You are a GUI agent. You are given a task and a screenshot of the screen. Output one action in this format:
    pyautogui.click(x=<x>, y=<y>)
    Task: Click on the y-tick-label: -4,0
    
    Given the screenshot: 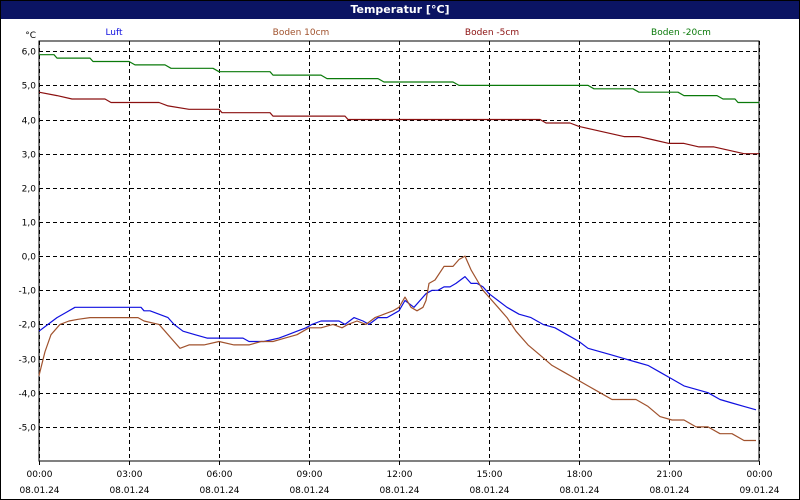 What is the action you would take?
    pyautogui.click(x=27, y=395)
    